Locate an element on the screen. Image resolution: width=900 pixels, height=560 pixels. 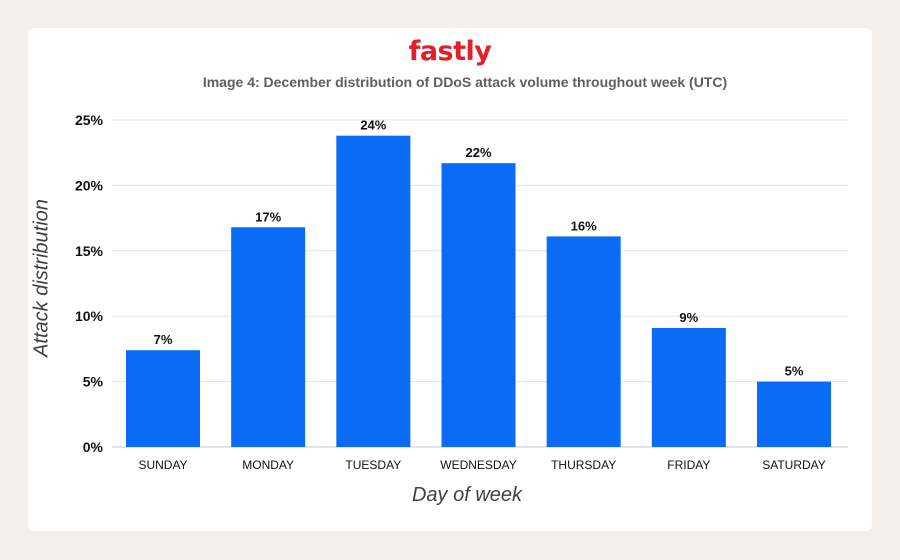
y-tick-label: 15% is located at coordinates (89, 251).